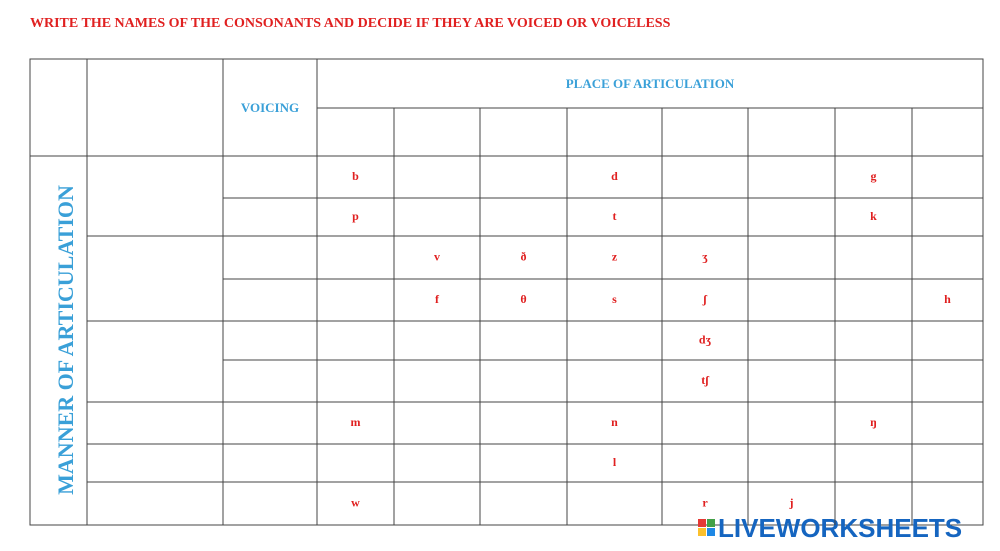 The width and height of the screenshot is (1000, 551). What do you see at coordinates (524, 256) in the screenshot?
I see `consonant: ð` at bounding box center [524, 256].